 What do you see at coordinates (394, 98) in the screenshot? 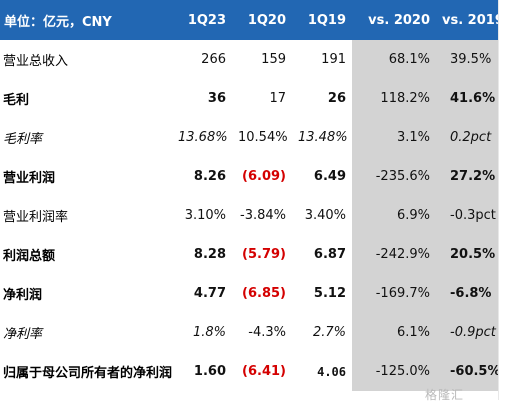
I see `cell-vs-2020: 118.2%` at bounding box center [394, 98].